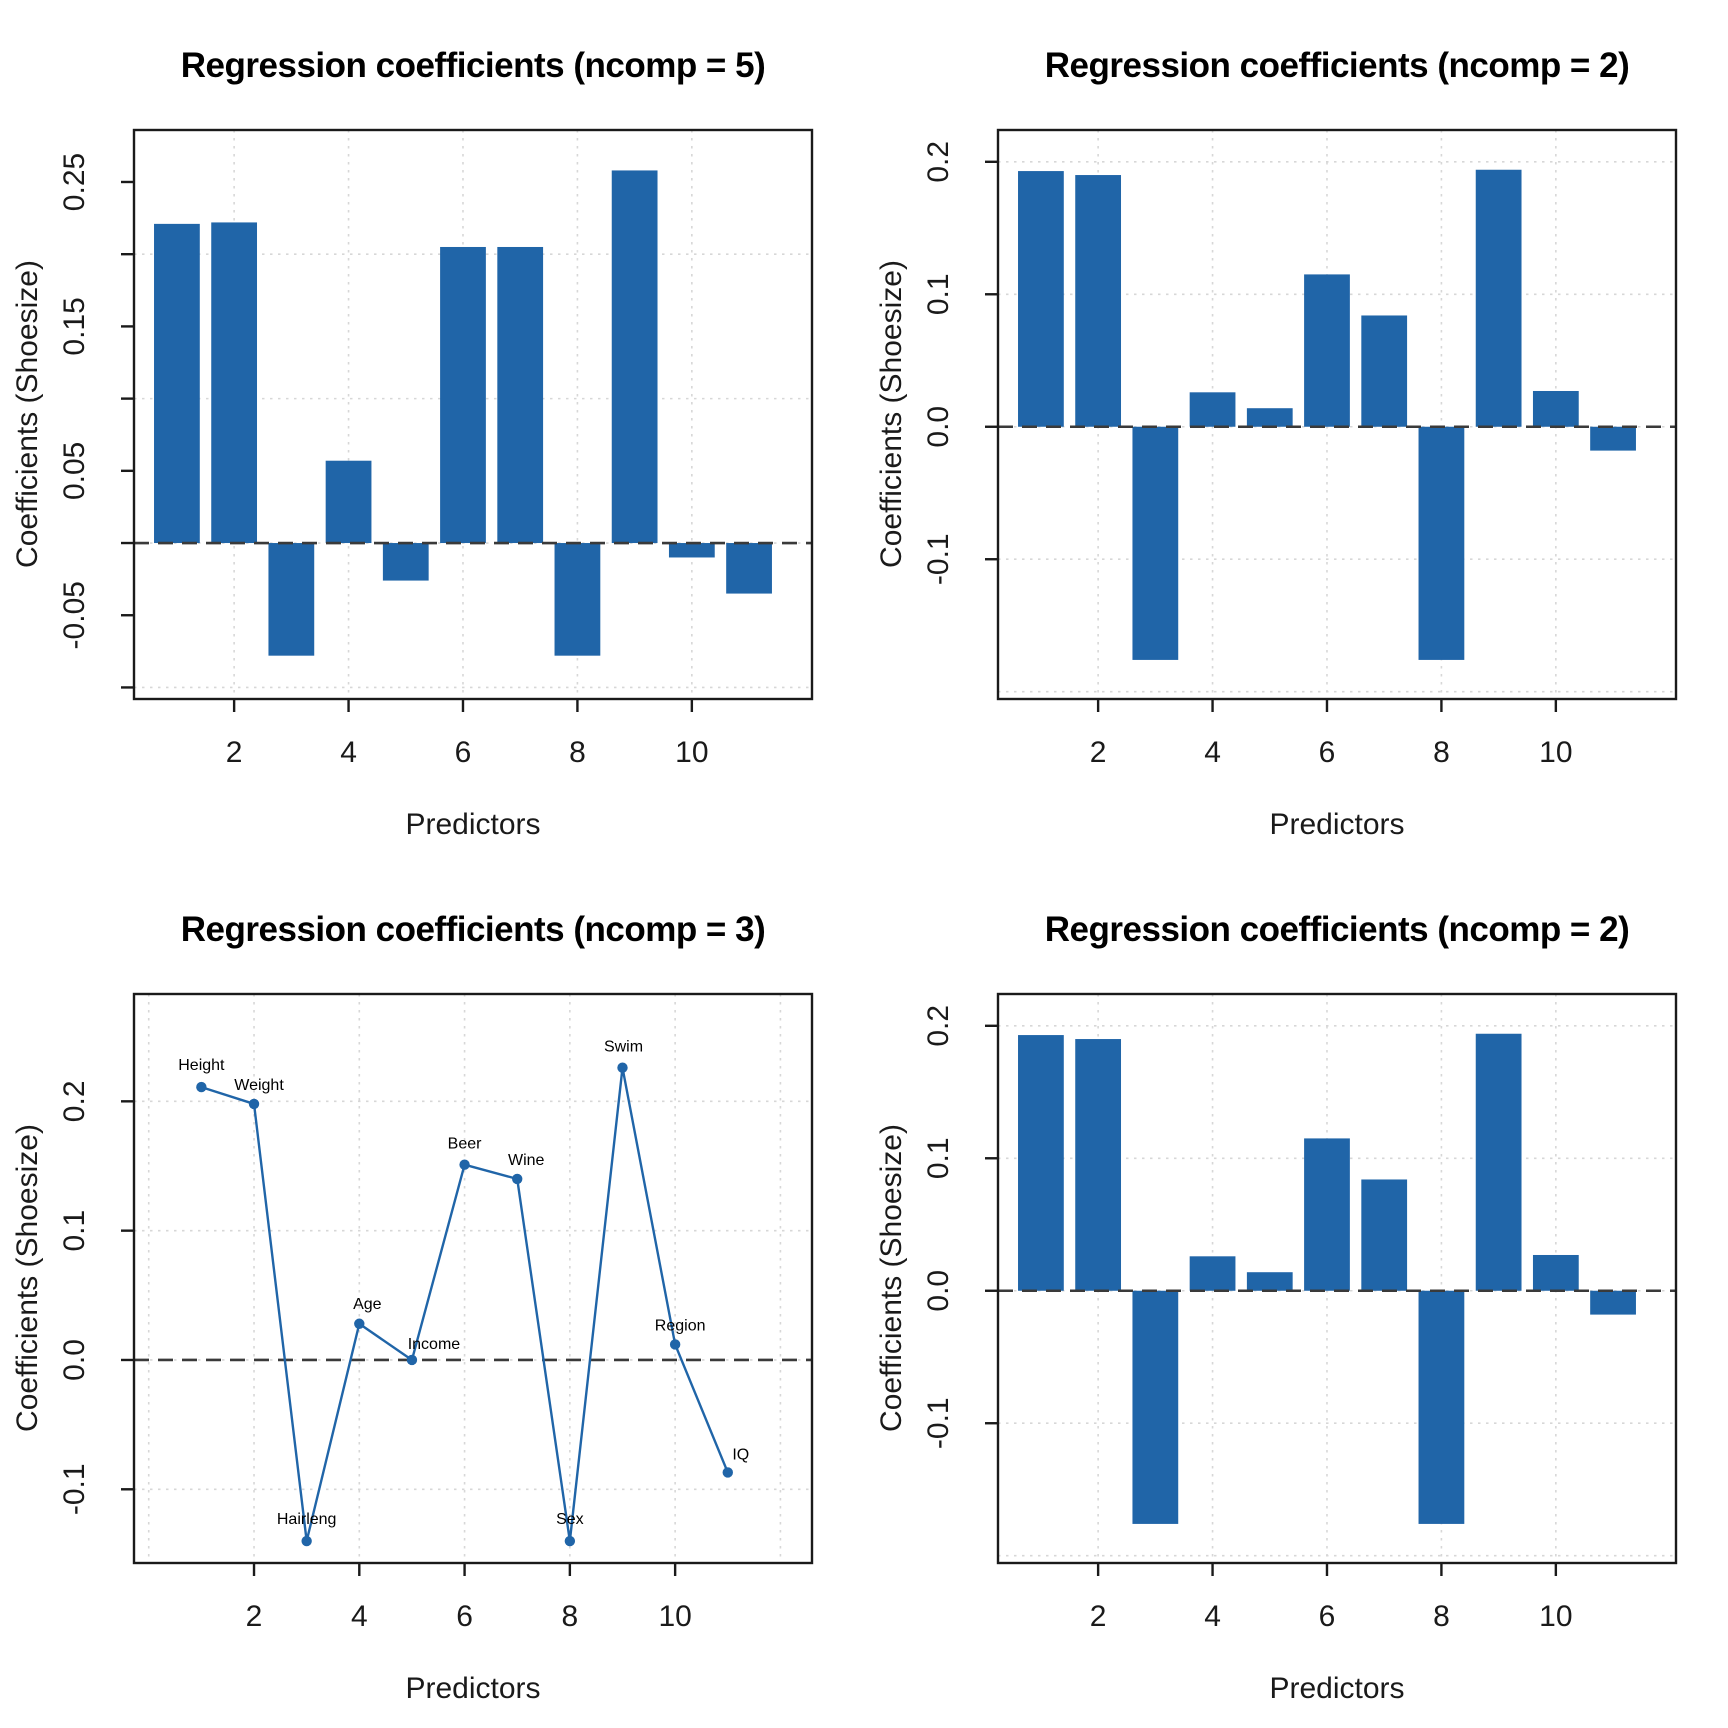 This screenshot has width=1728, height=1728. Describe the element at coordinates (473, 929) in the screenshot. I see `chart-title: Regression coefficients (ncomp = 3)` at that location.